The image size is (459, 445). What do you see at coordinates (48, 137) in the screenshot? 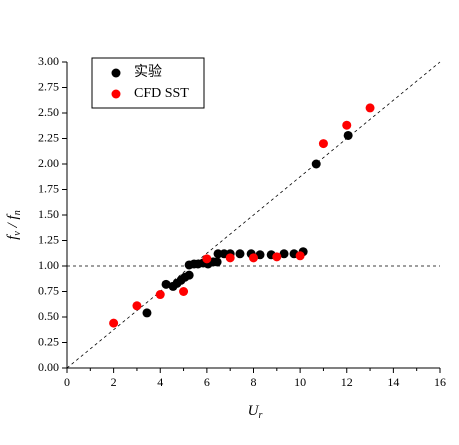
I see `y-tick-label: 2.25` at bounding box center [48, 137].